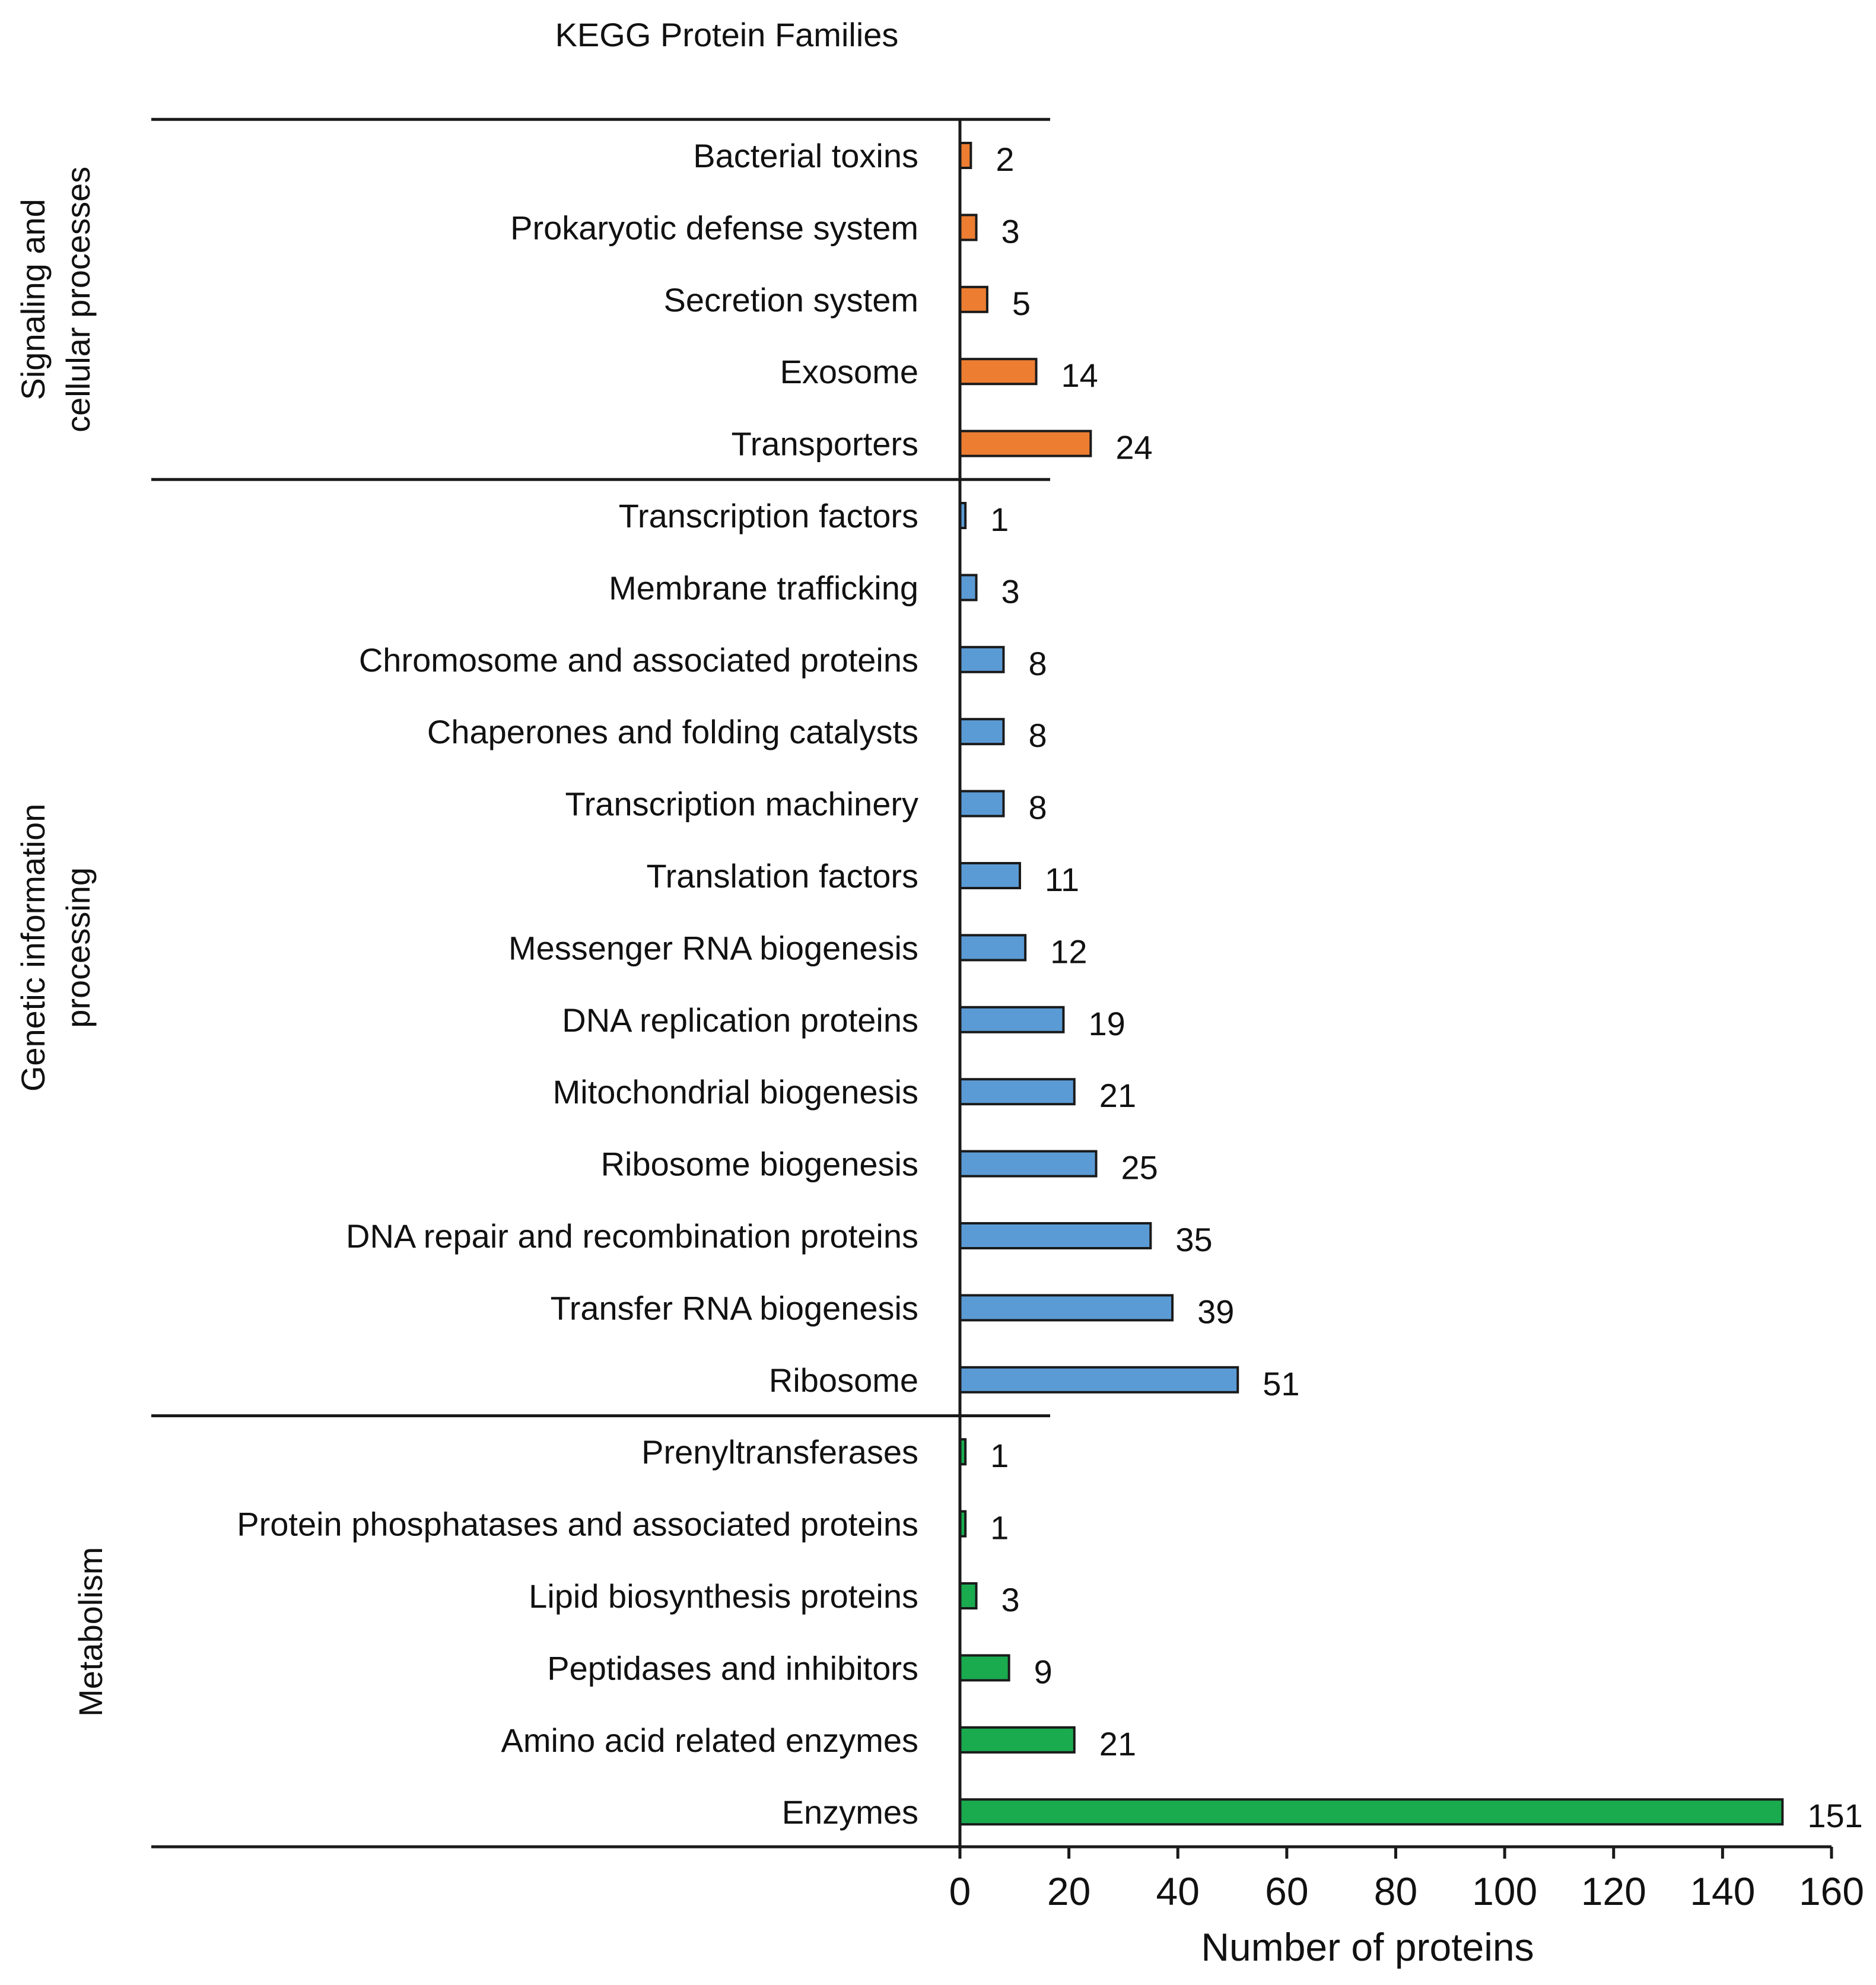  What do you see at coordinates (1117, 1744) in the screenshot?
I see `value-label-amino-acid-related-enzymes: 21` at bounding box center [1117, 1744].